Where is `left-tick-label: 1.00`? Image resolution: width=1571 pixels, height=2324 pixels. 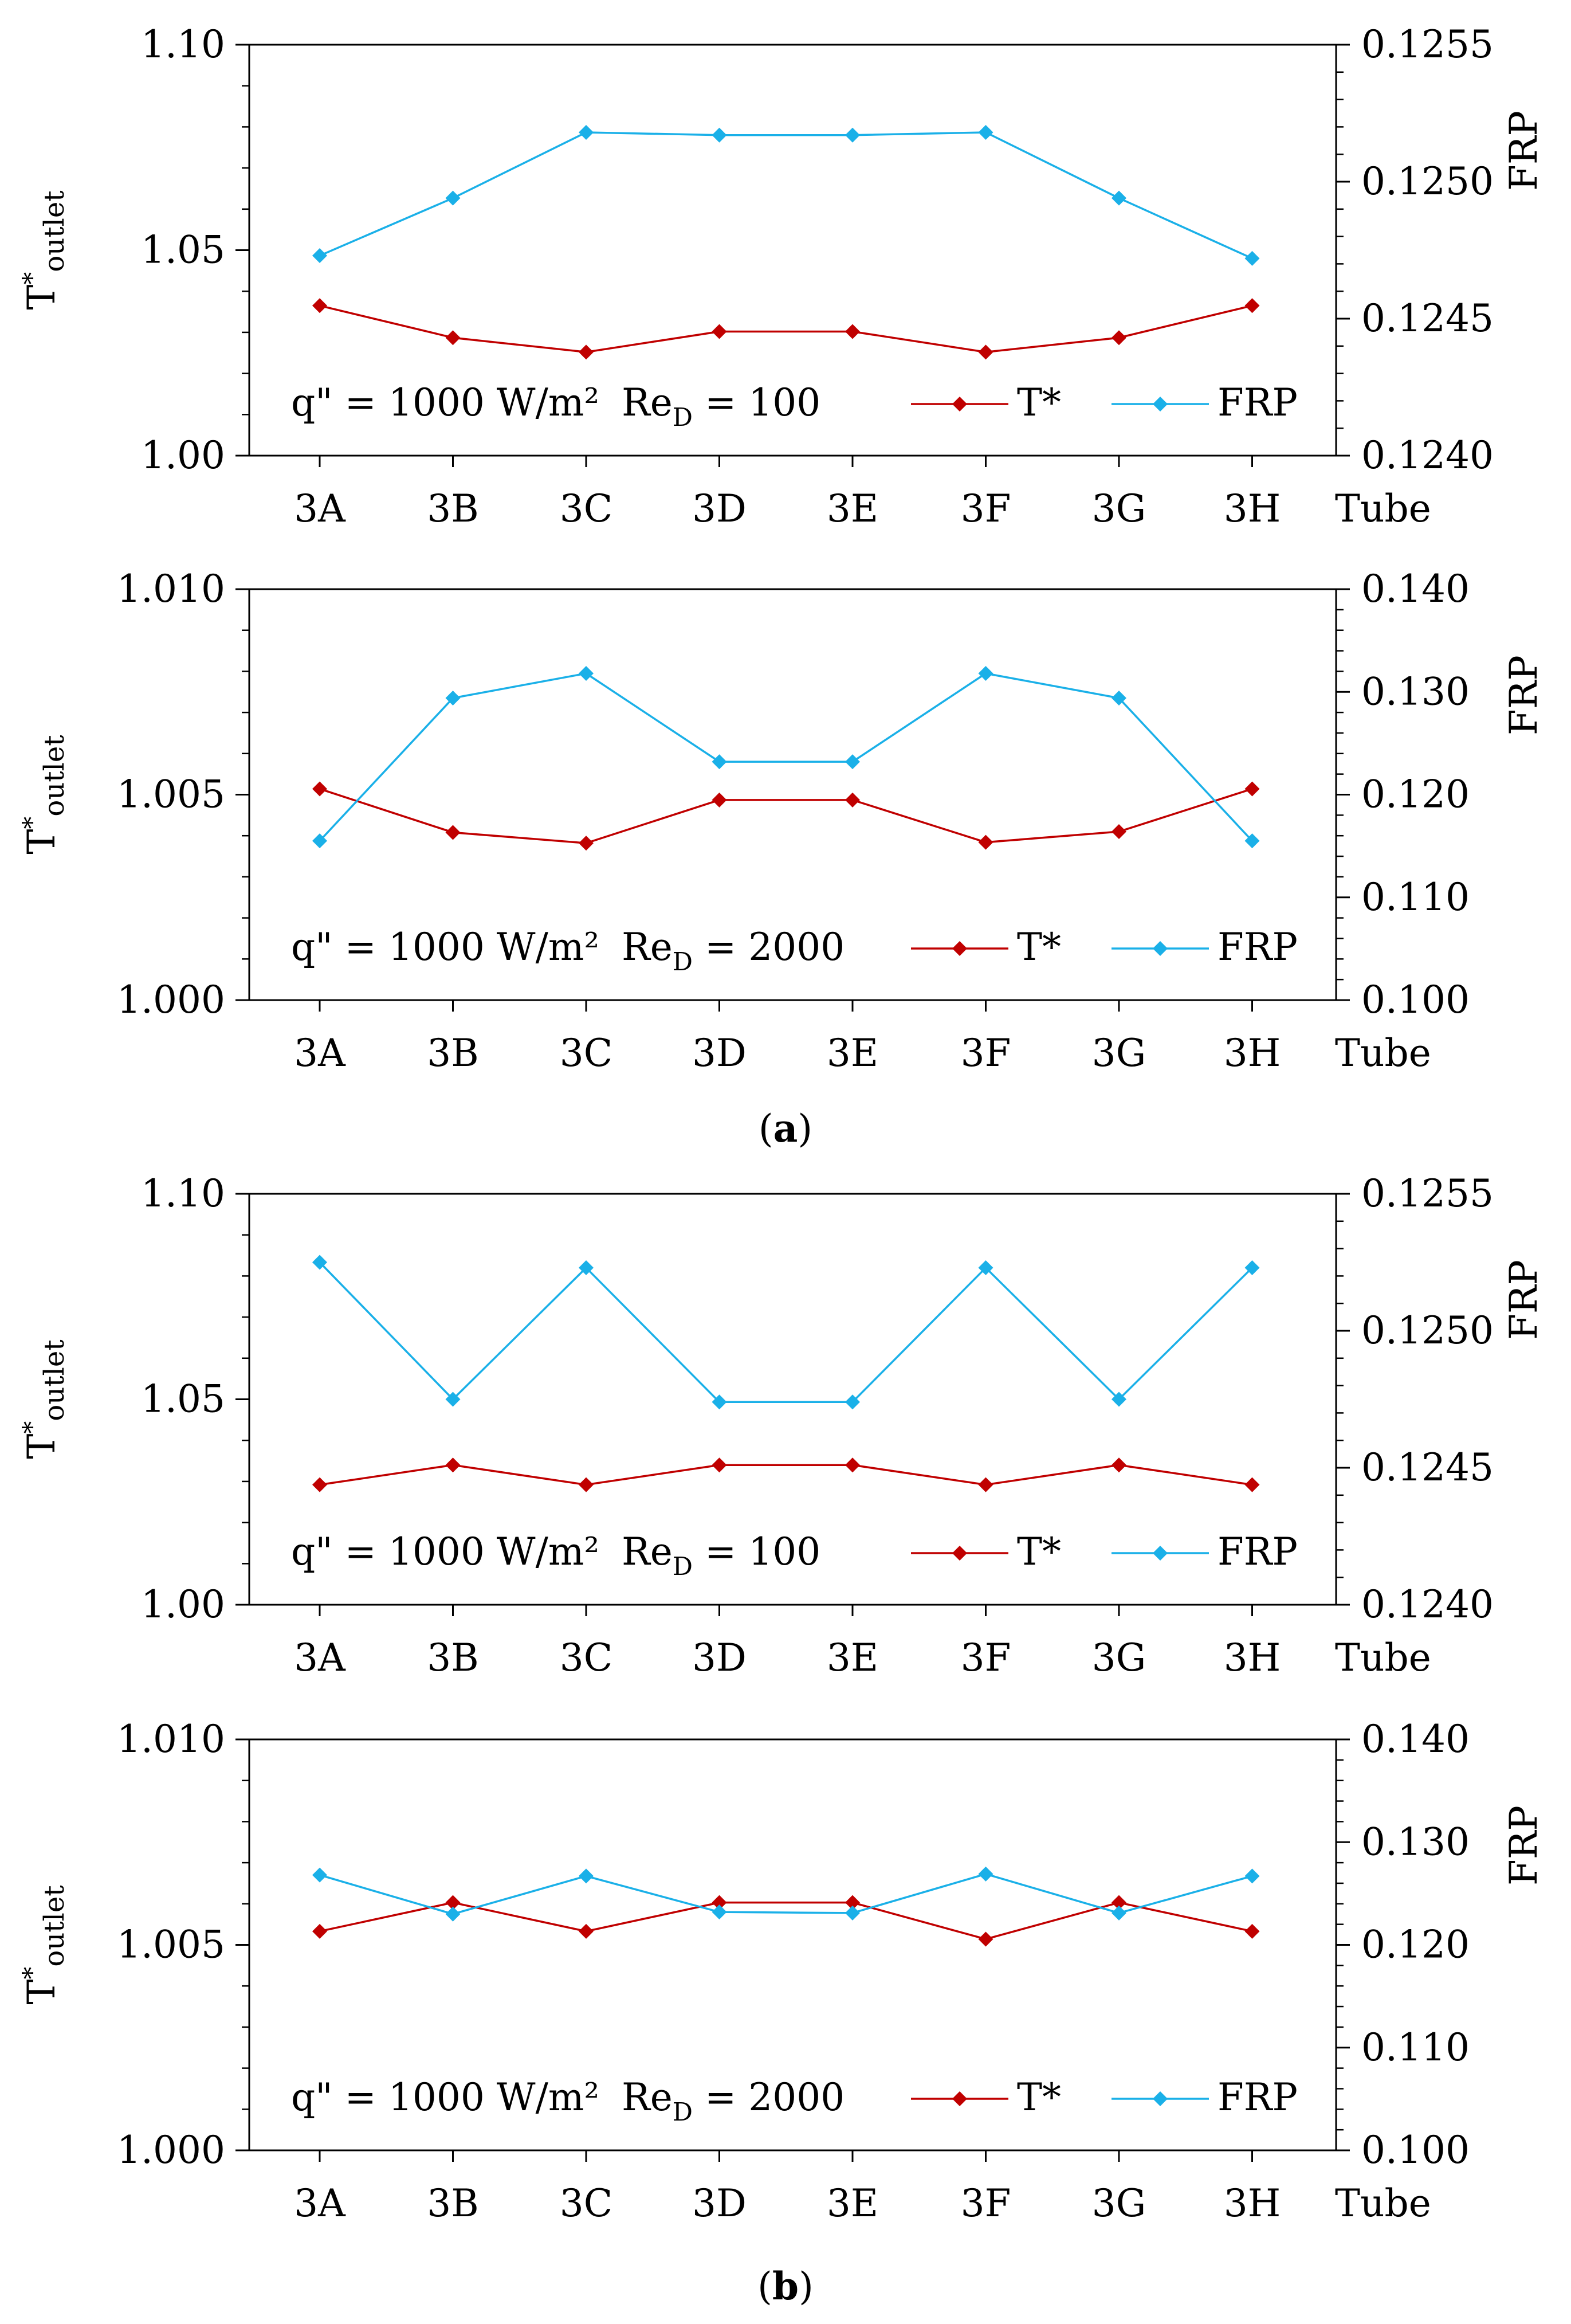
left-tick-label: 1.00 is located at coordinates (183, 1604).